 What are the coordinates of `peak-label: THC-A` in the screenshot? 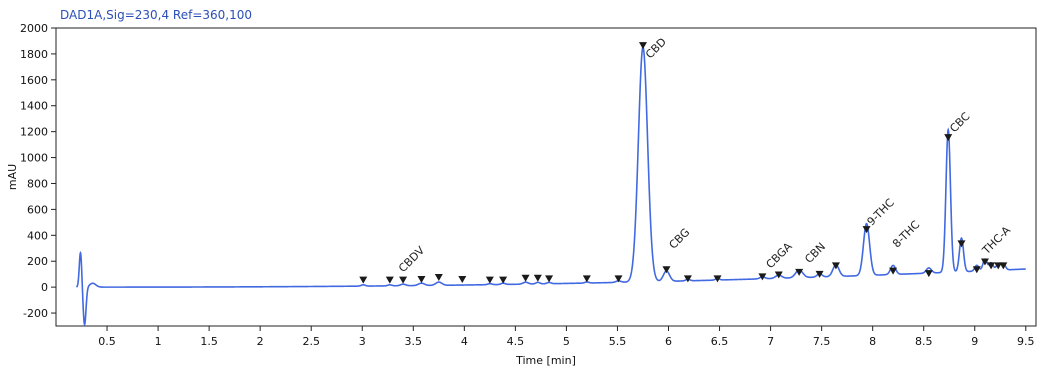 It's located at (996, 240).